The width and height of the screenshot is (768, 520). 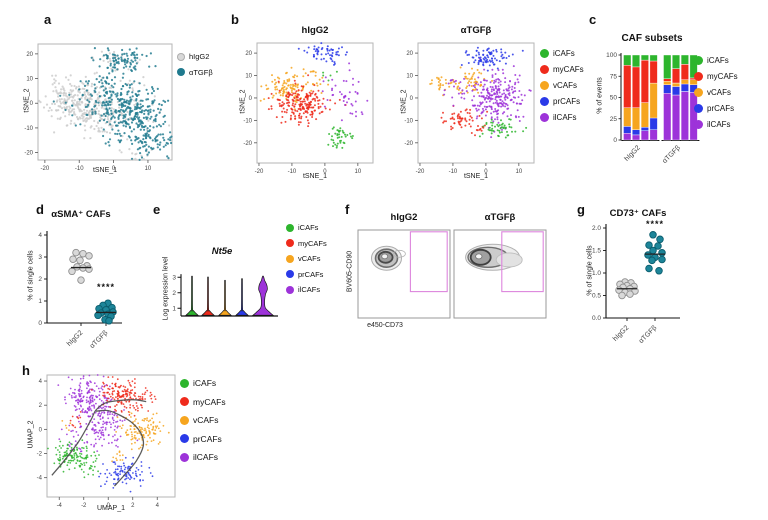 I want to click on panel-c-title: CAF subsets, so click(x=652, y=38).